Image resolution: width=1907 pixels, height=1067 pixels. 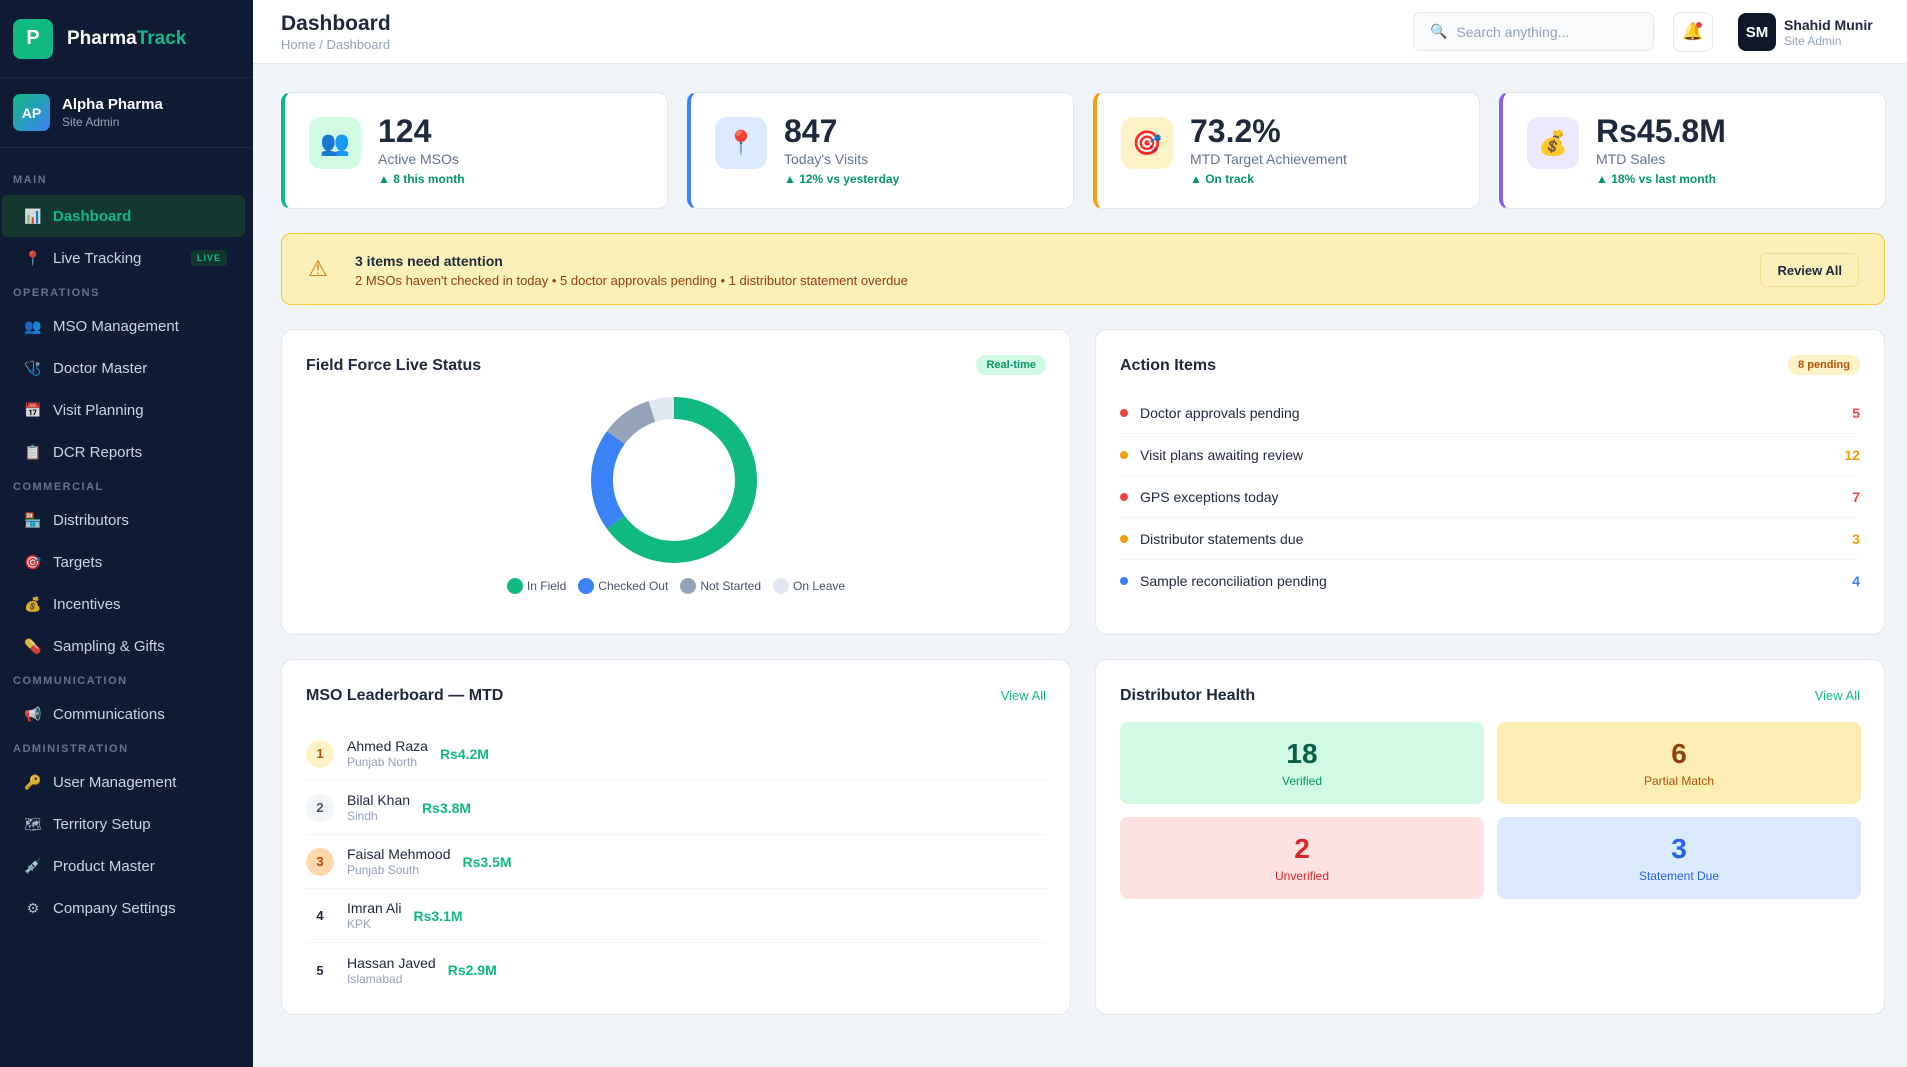 I want to click on pending-badge: 8 pending, so click(x=1824, y=365).